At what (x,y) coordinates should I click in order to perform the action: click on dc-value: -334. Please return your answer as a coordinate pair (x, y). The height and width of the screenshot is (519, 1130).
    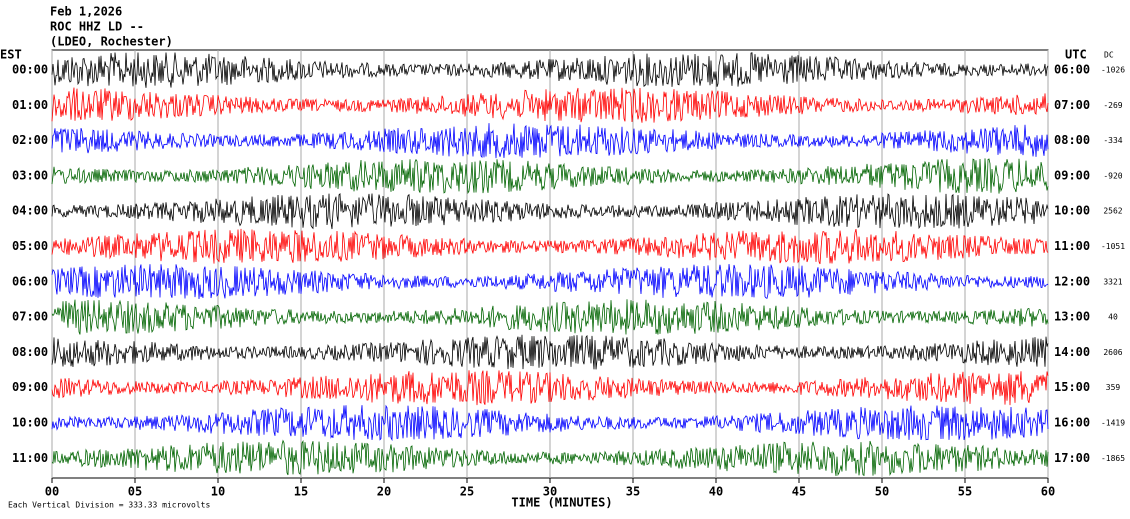
    Looking at the image, I should click on (1112, 140).